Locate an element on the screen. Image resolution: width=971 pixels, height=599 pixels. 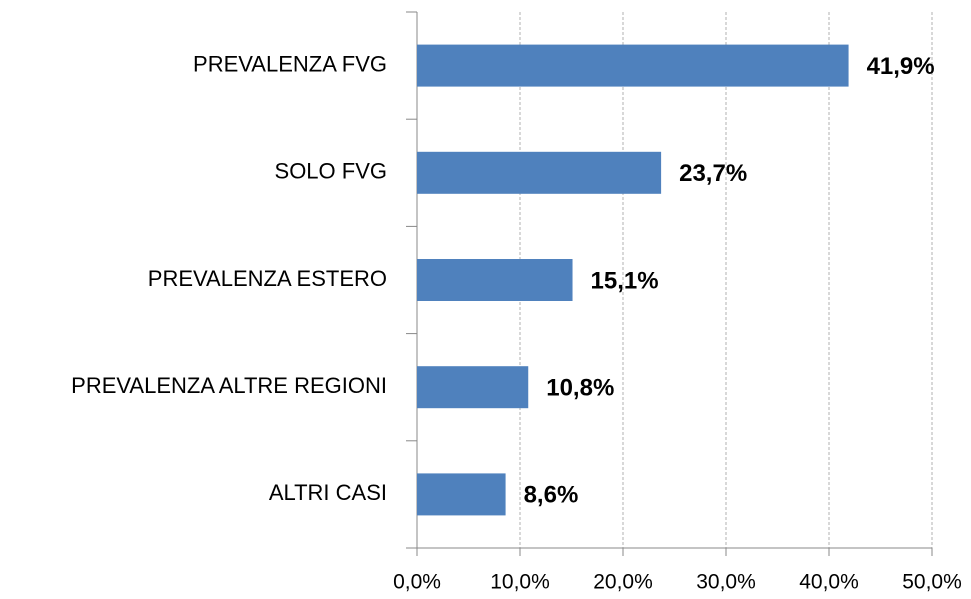
value-label: 23,7% is located at coordinates (713, 173).